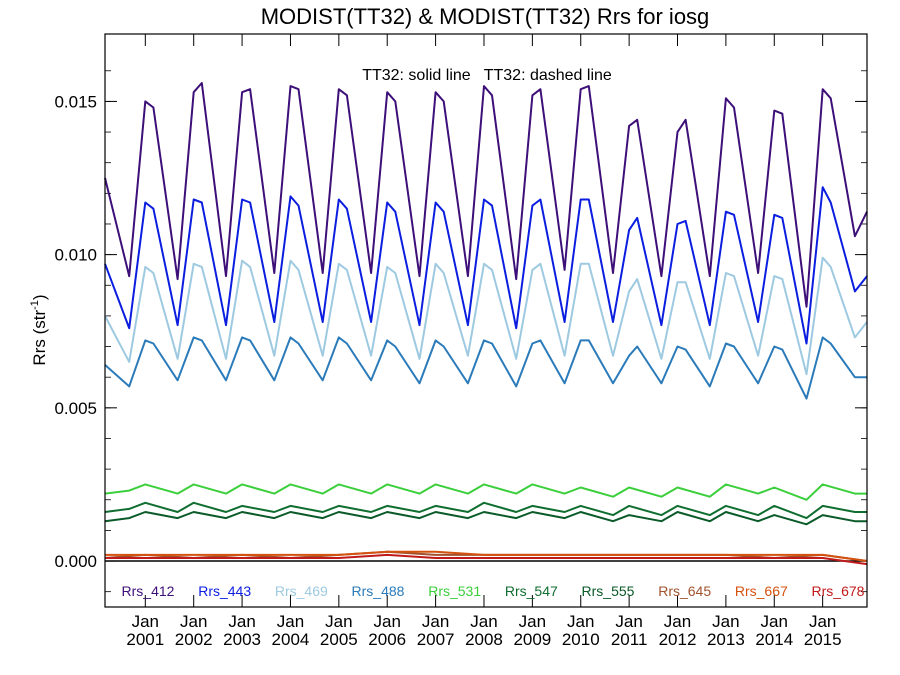 Image resolution: width=900 pixels, height=675 pixels. Describe the element at coordinates (531, 591) in the screenshot. I see `legend-entry-rrs_547: Rrs_547` at that location.